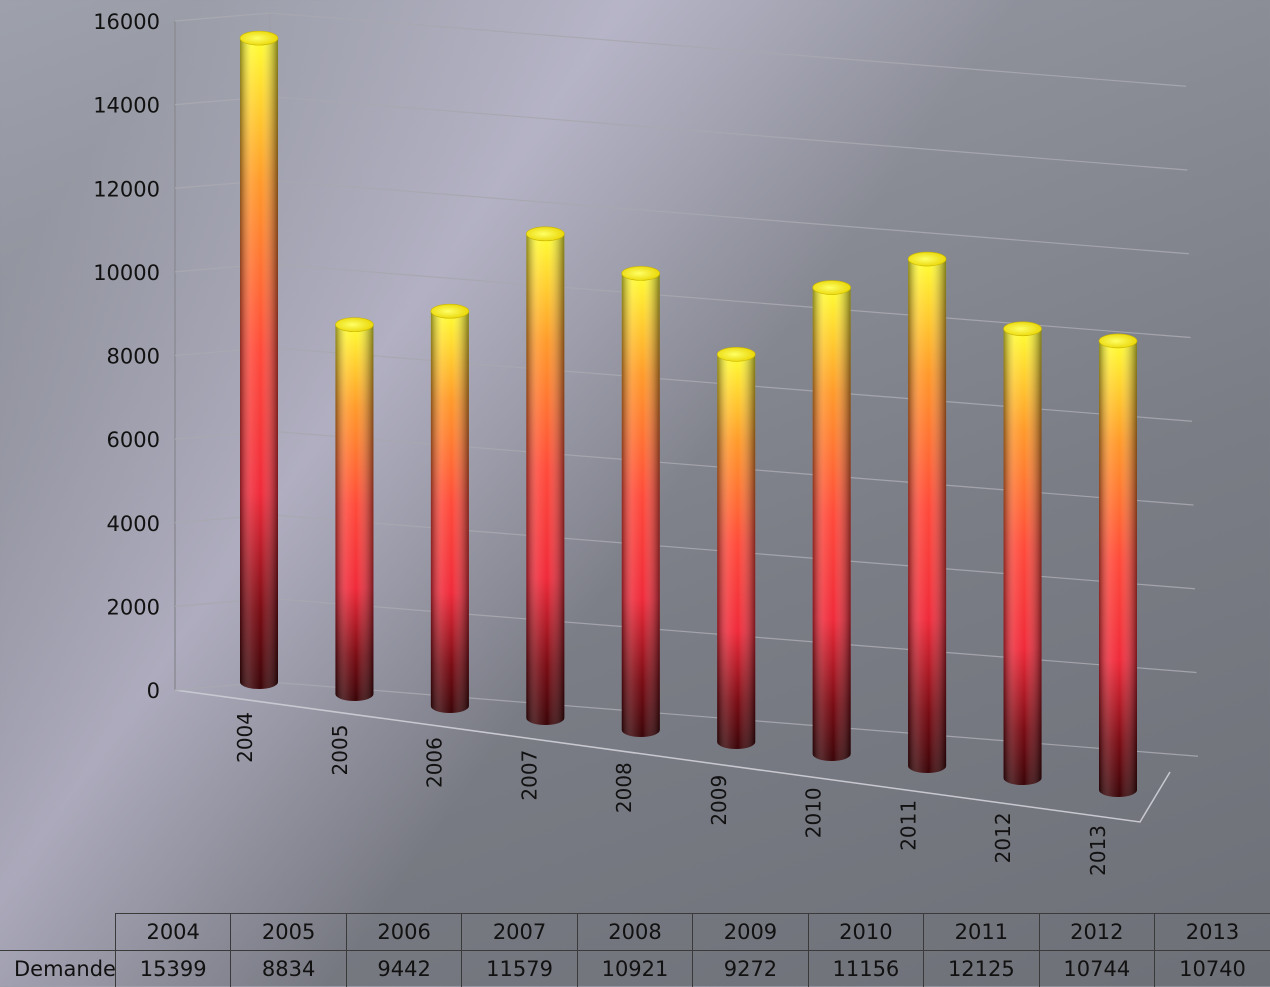  What do you see at coordinates (126, 22) in the screenshot?
I see `y-tick-label: 16000` at bounding box center [126, 22].